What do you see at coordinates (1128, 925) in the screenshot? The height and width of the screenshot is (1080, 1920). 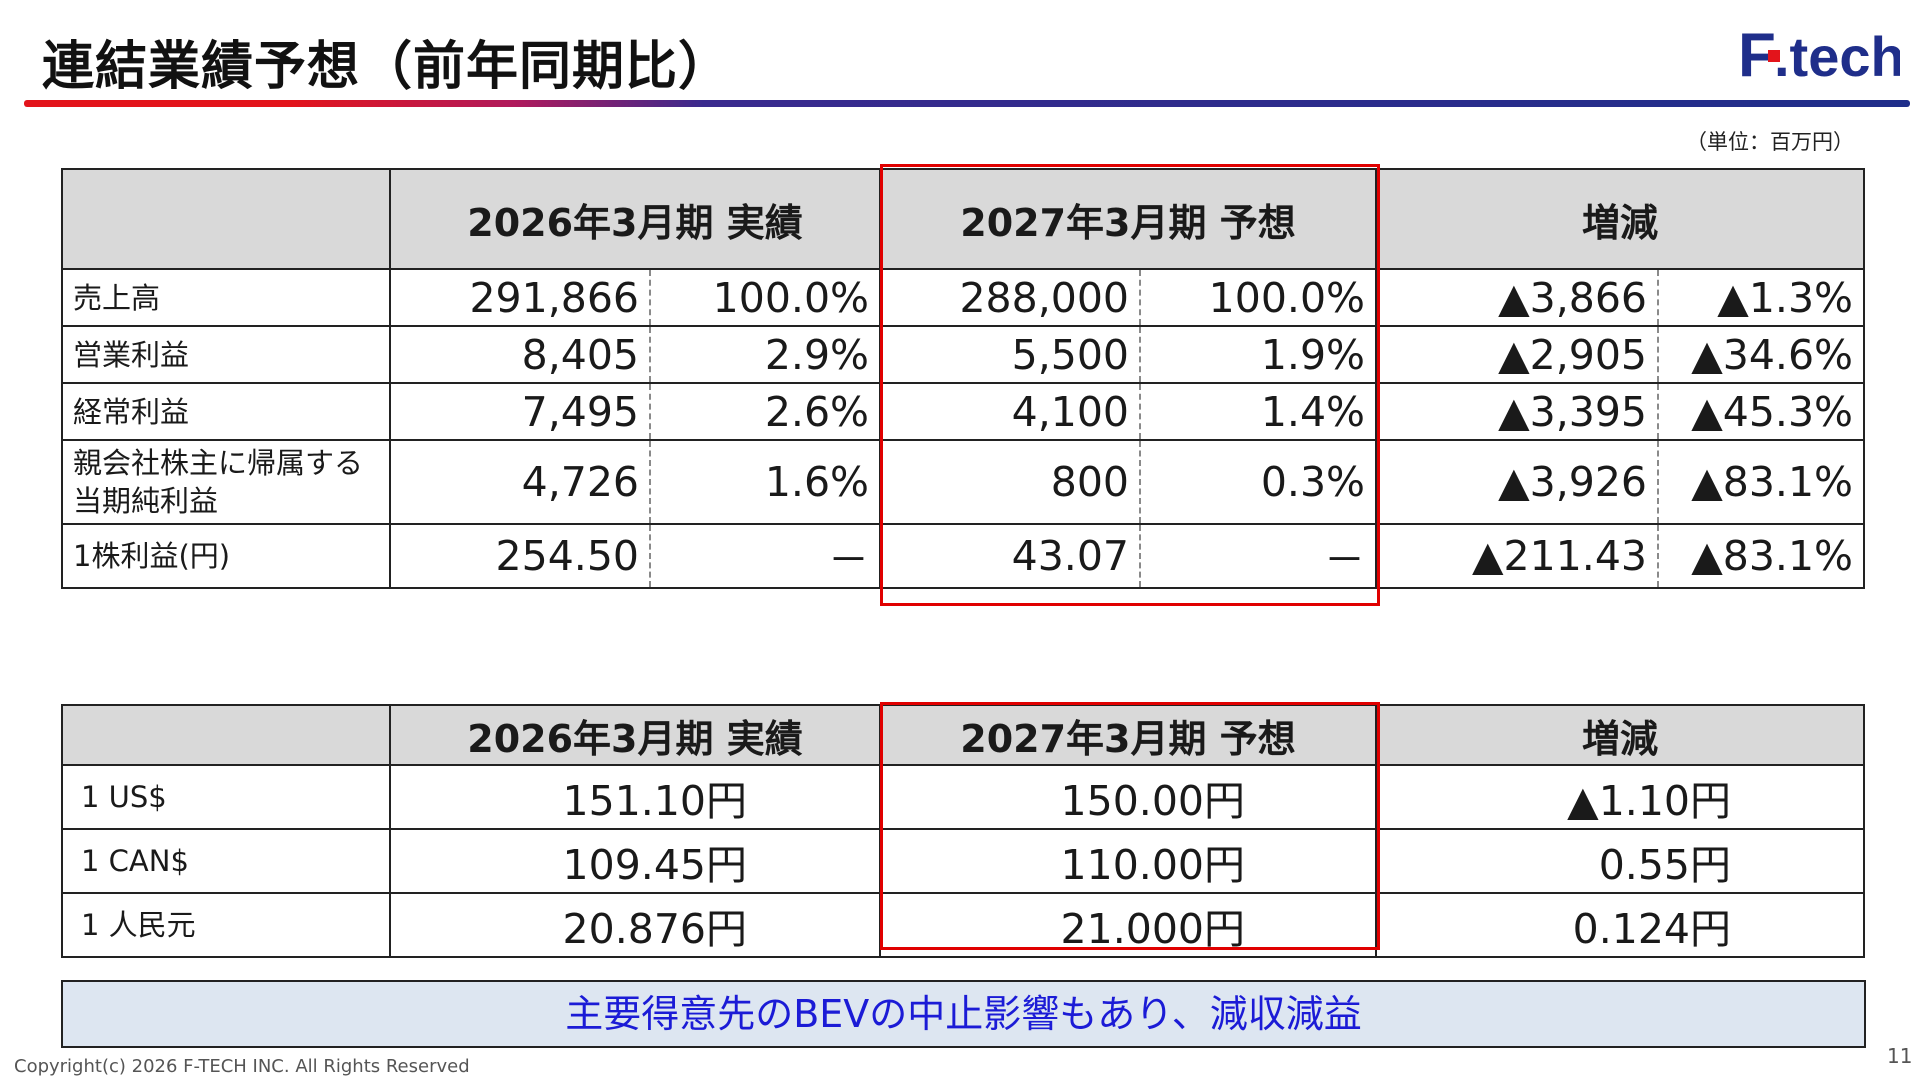 I see `cell-rate: 21.000円` at bounding box center [1128, 925].